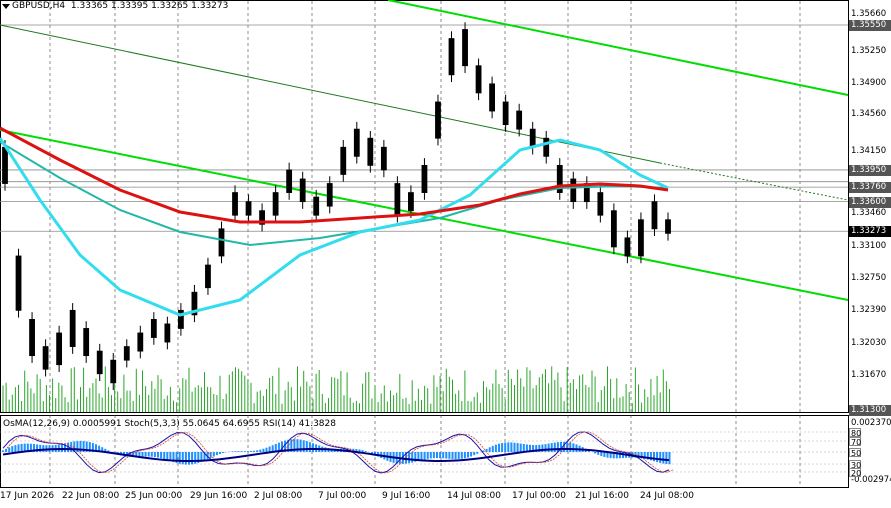  I want to click on time-tick-label: 14 Jul 08:00, so click(474, 496).